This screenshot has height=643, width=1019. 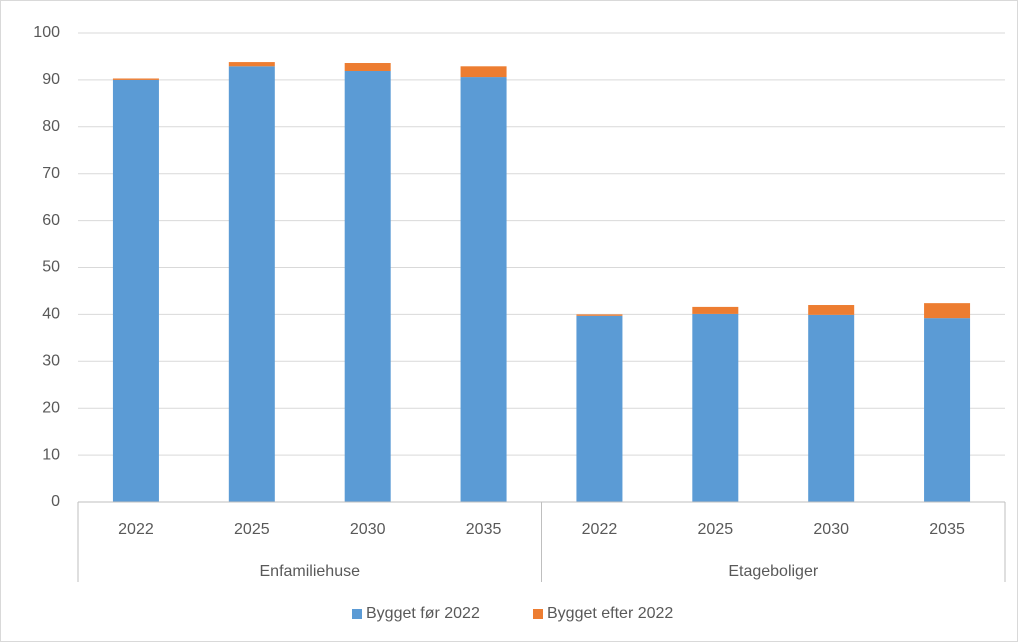 I want to click on y-tick-label: 30, so click(x=51, y=361).